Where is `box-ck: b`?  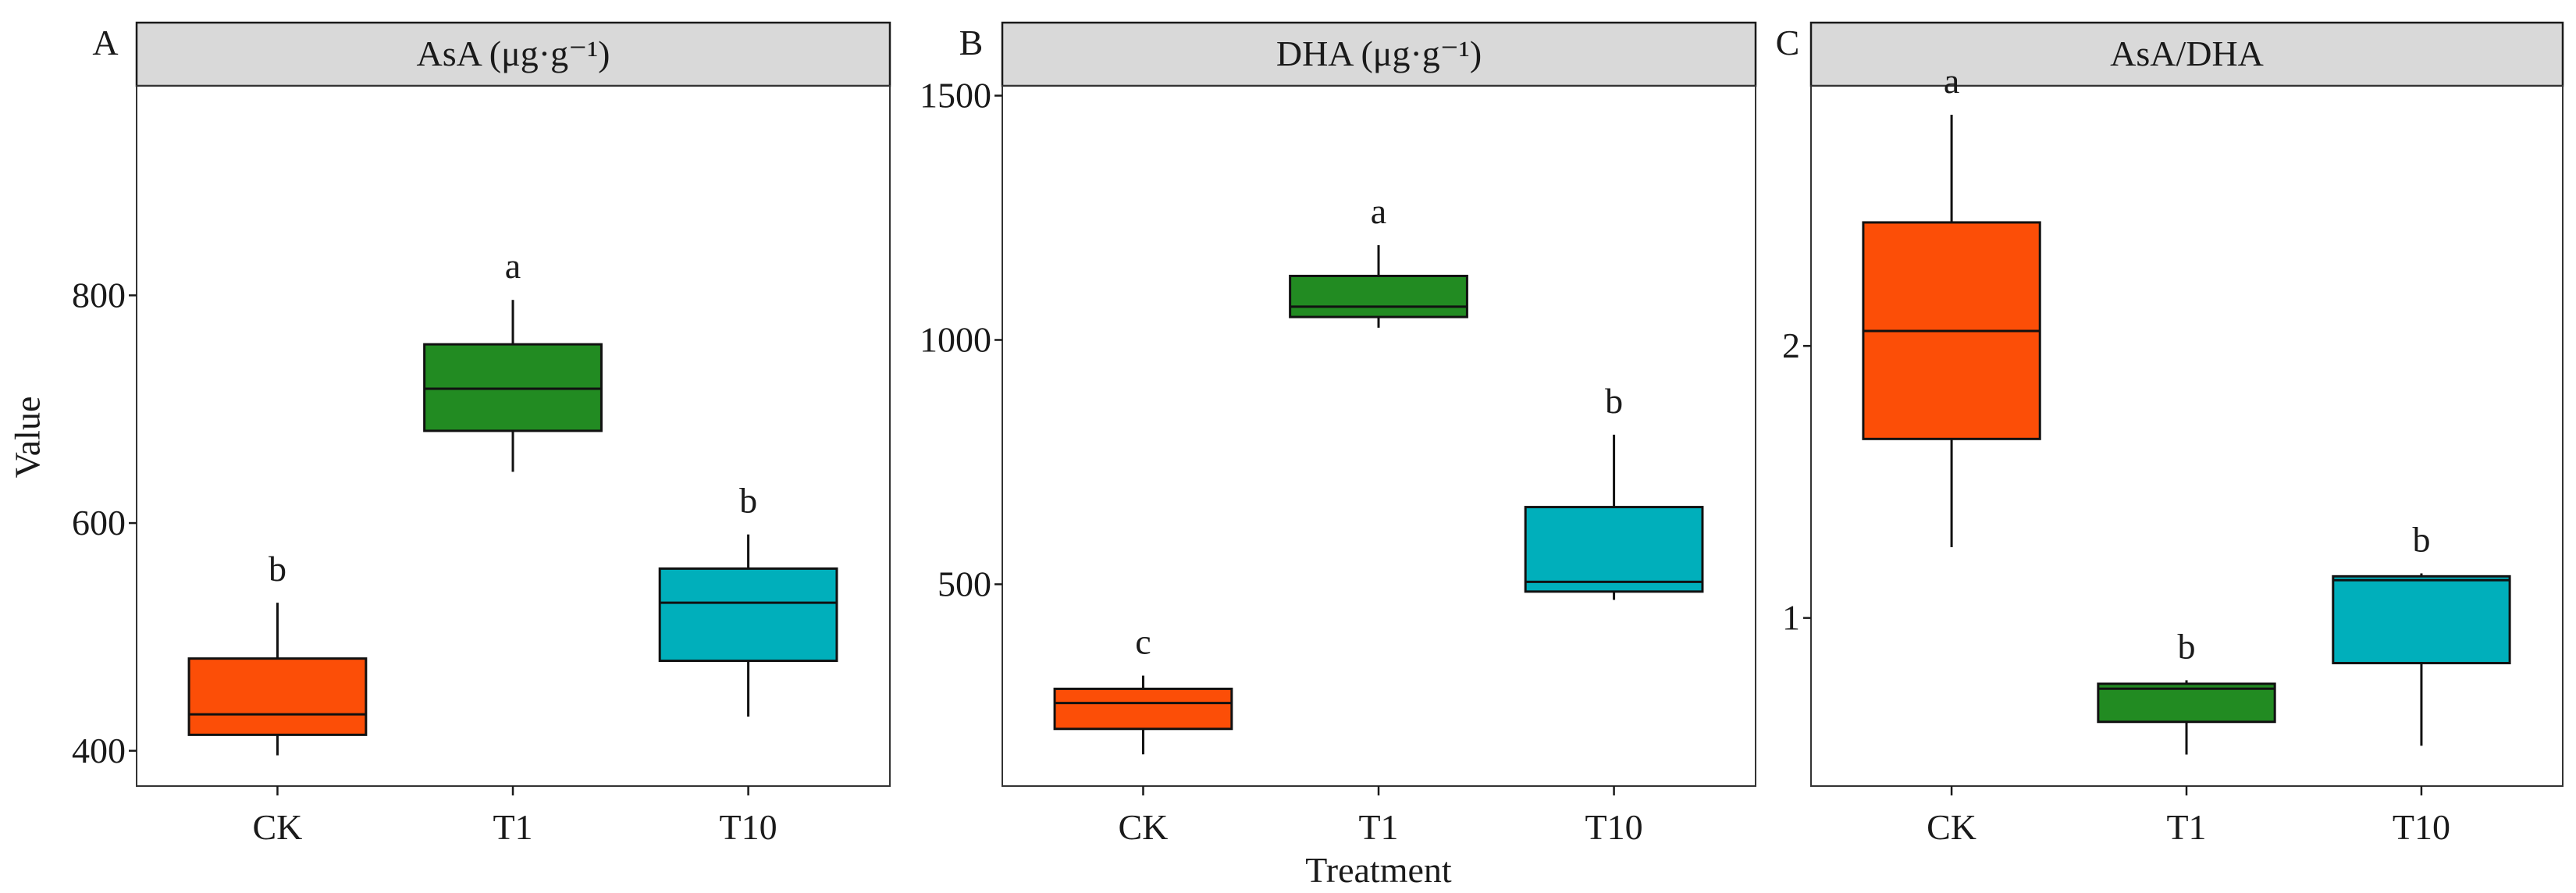
box-ck: b is located at coordinates (277, 653).